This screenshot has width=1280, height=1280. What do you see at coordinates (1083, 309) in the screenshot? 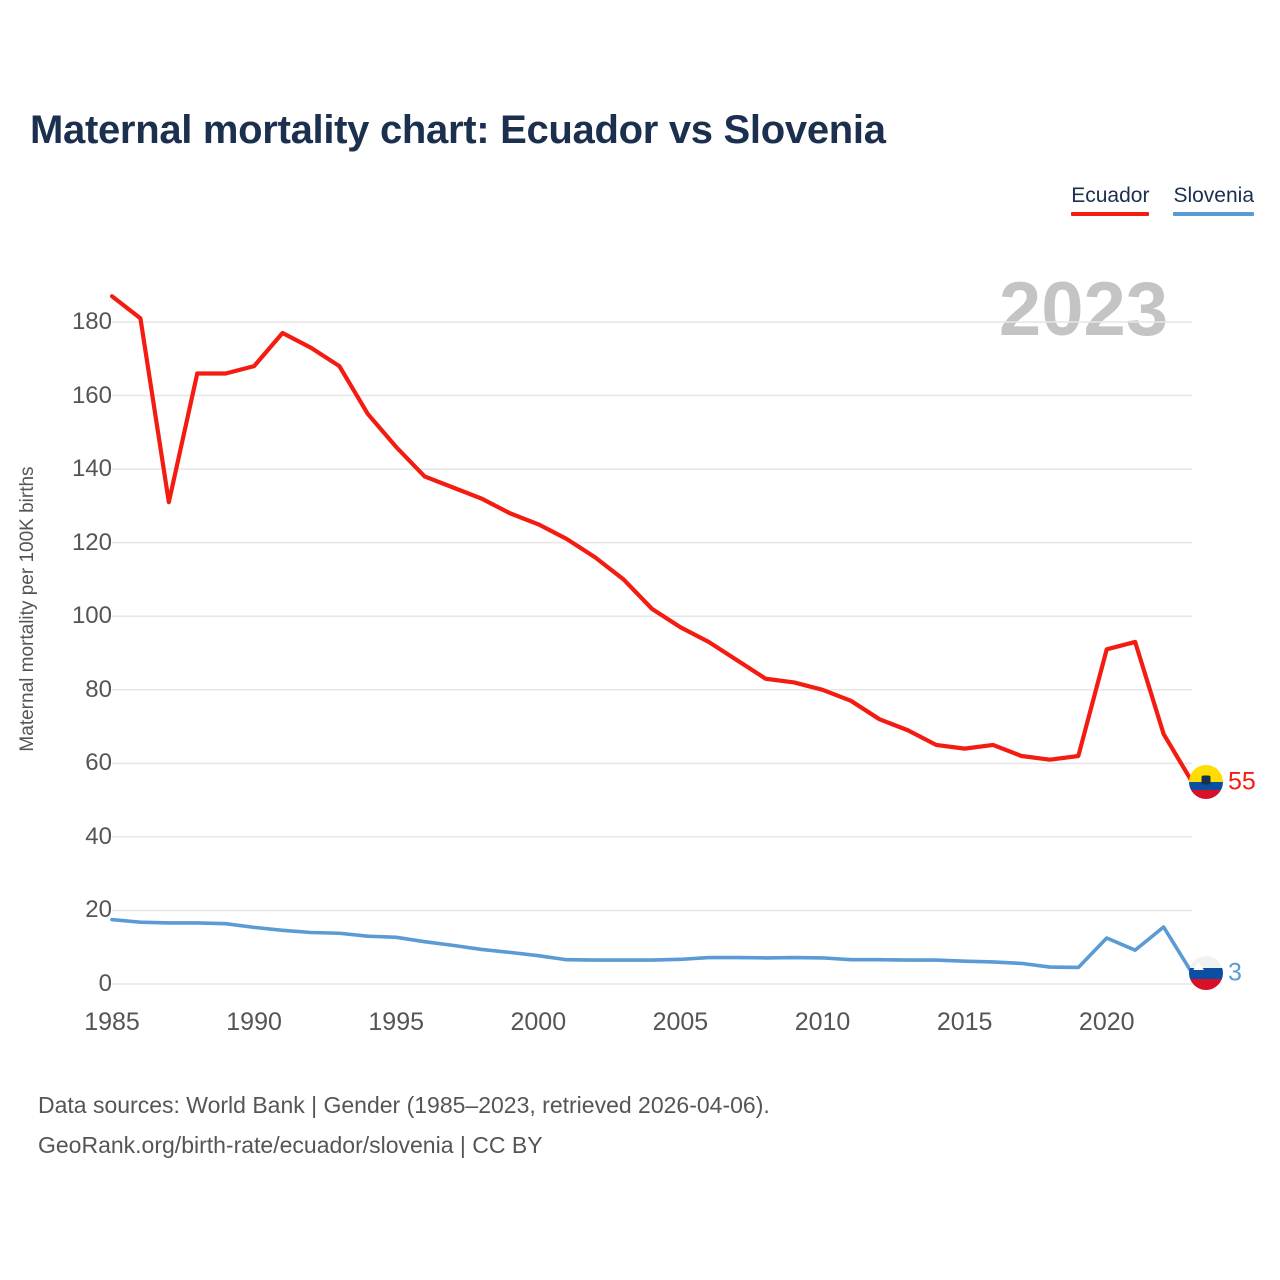
I see `year-watermark: 2023` at bounding box center [1083, 309].